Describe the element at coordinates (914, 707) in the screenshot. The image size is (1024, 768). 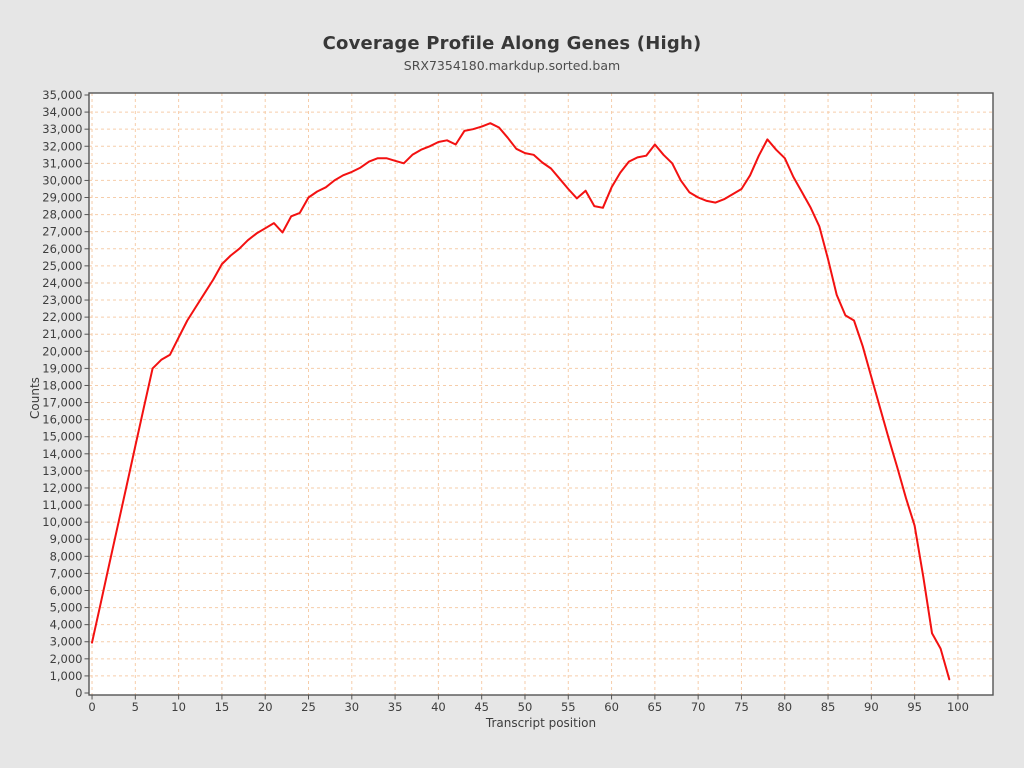
I see `x-tick-label: 95` at that location.